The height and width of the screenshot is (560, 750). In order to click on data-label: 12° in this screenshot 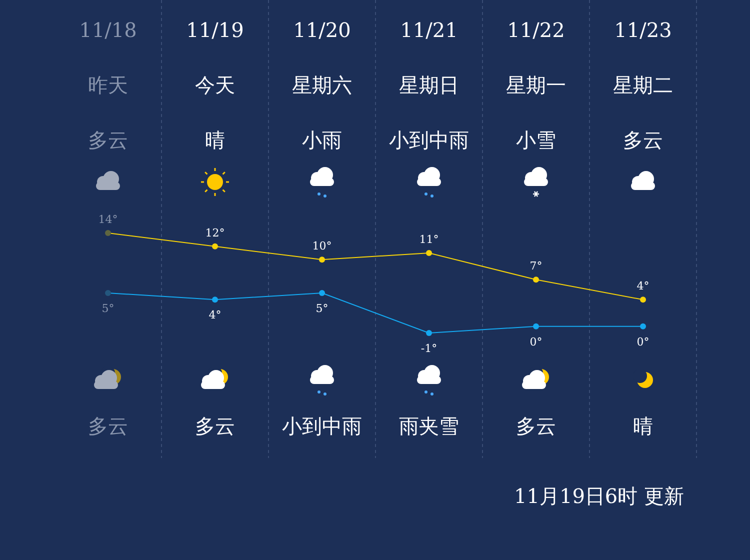, I will do `click(215, 233)`.